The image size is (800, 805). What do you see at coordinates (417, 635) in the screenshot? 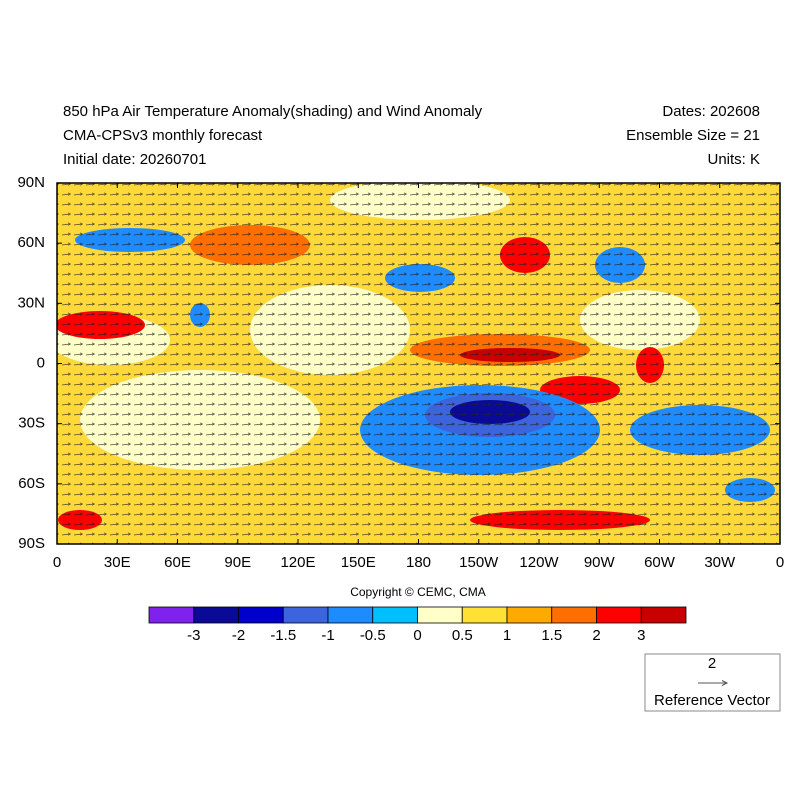
I see `colorbar-label: 0` at bounding box center [417, 635].